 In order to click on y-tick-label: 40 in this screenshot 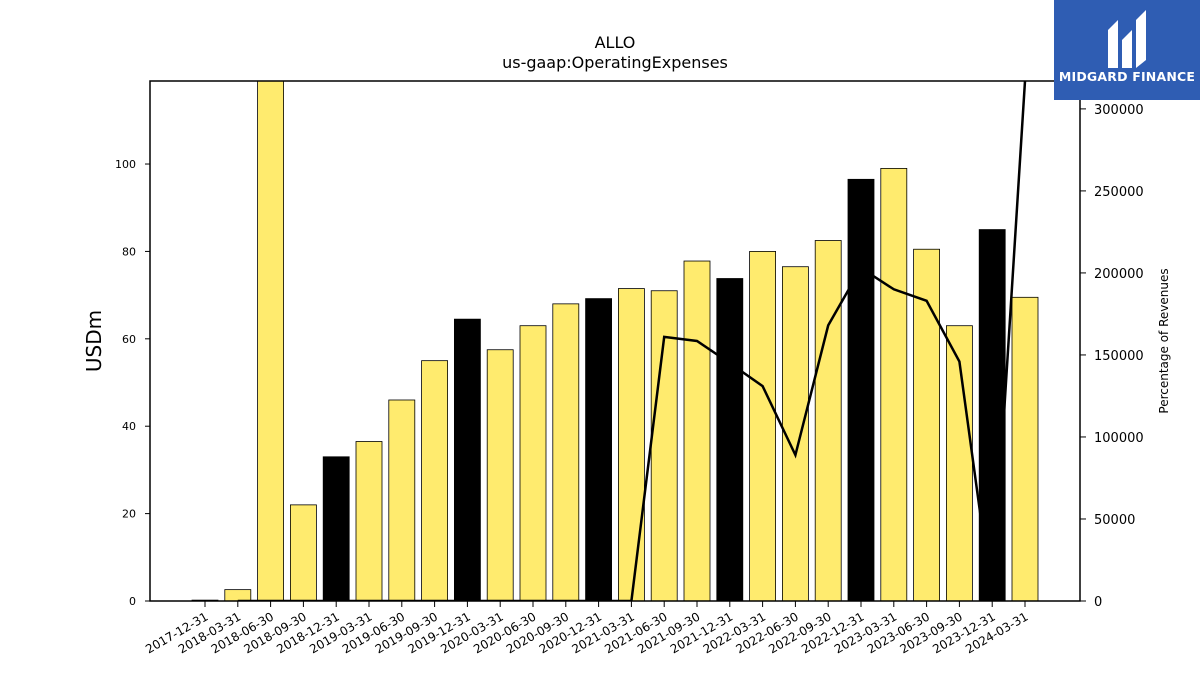, I will do `click(129, 426)`.